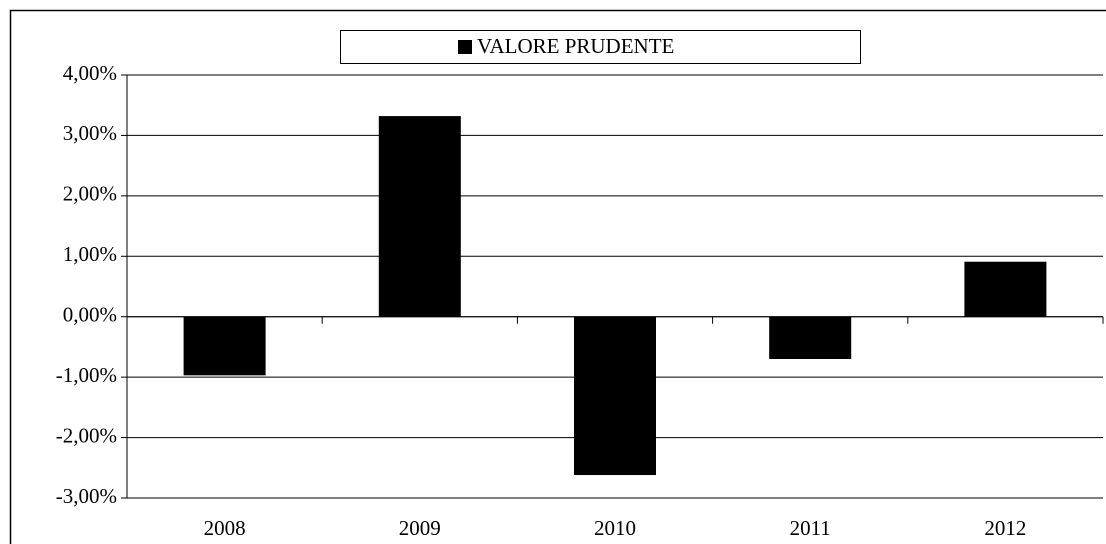 Image resolution: width=1106 pixels, height=544 pixels. What do you see at coordinates (90, 315) in the screenshot?
I see `y-tick-label: 0,00%` at bounding box center [90, 315].